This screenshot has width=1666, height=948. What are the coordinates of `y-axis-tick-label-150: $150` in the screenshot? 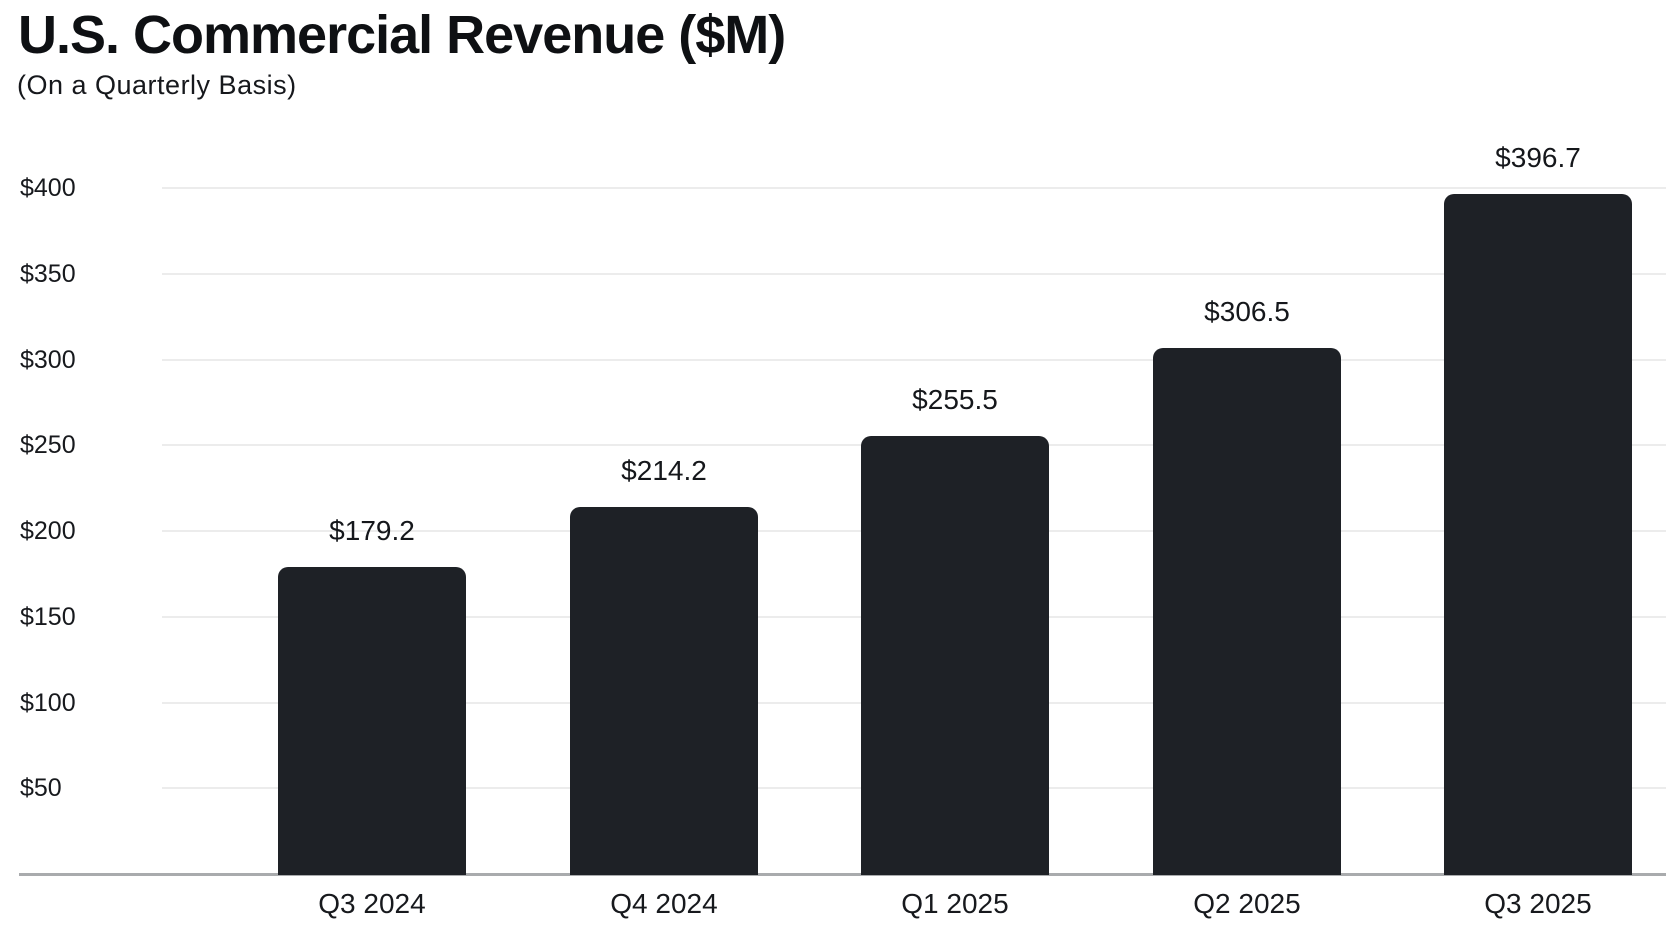 It's located at (48, 617).